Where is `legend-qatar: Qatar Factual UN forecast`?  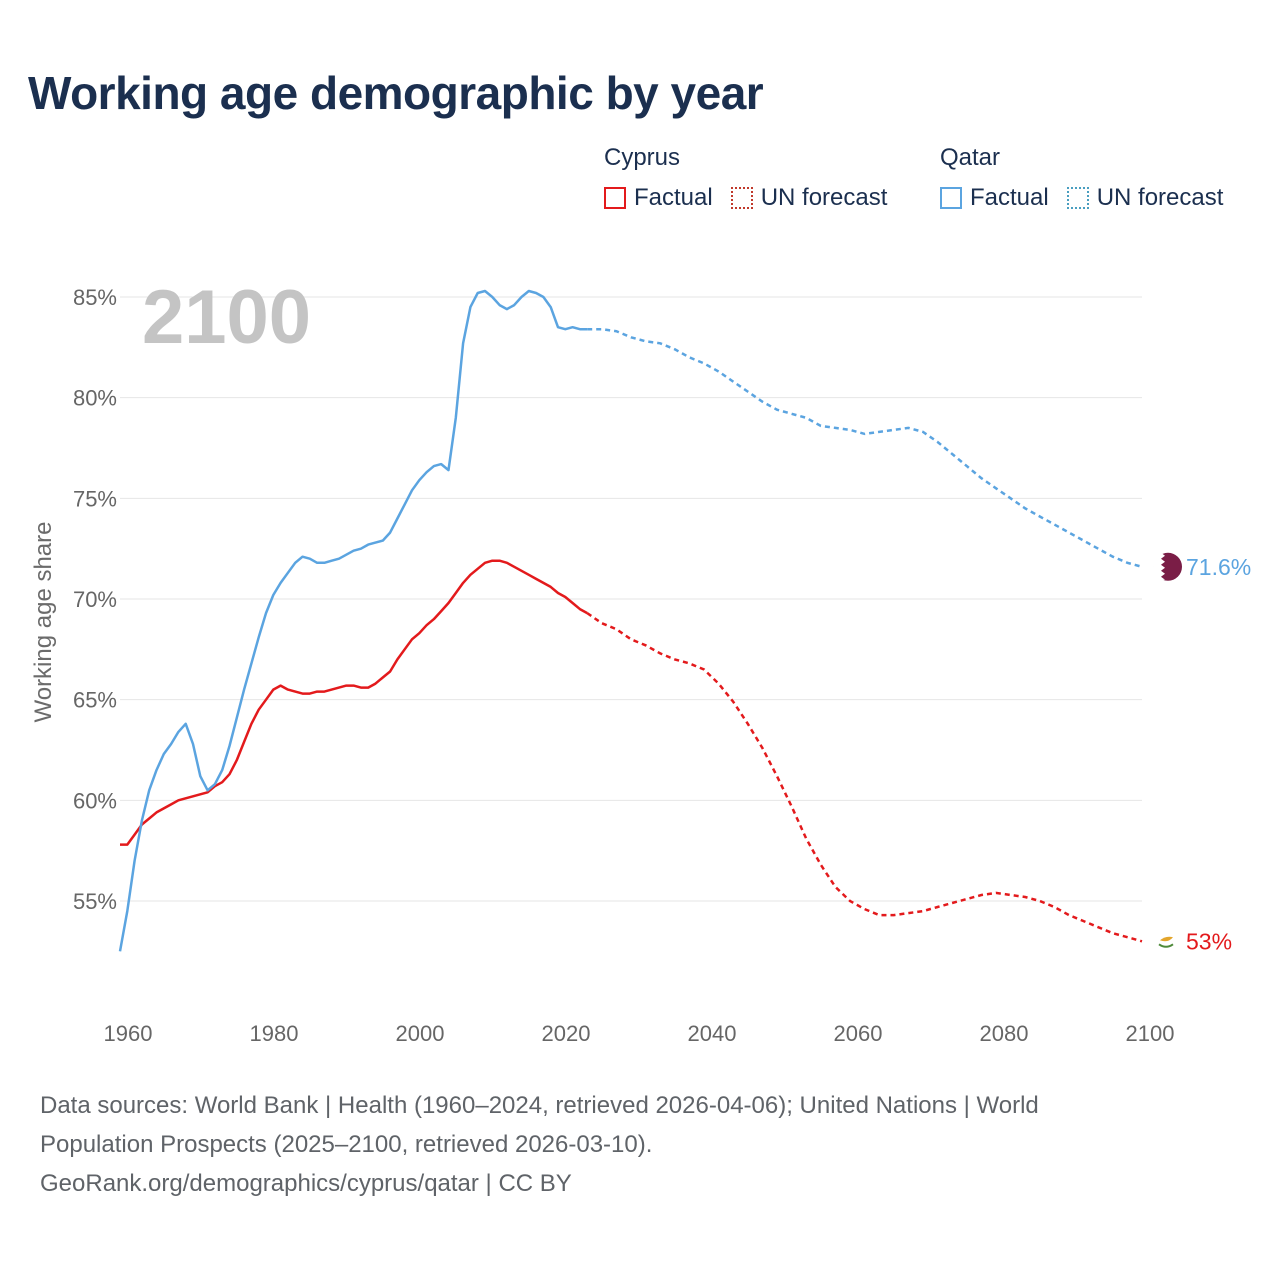
legend-qatar: Qatar Factual UN forecast is located at coordinates (1090, 178).